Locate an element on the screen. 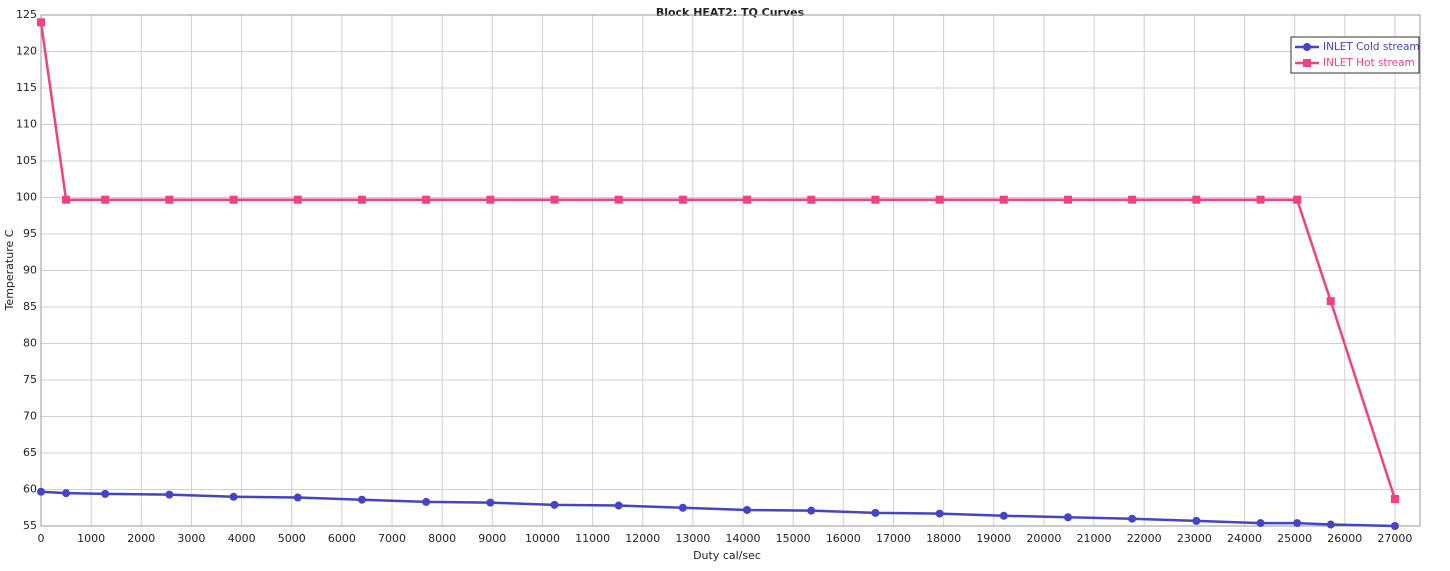  x-tick-label: 23000 is located at coordinates (1194, 538).